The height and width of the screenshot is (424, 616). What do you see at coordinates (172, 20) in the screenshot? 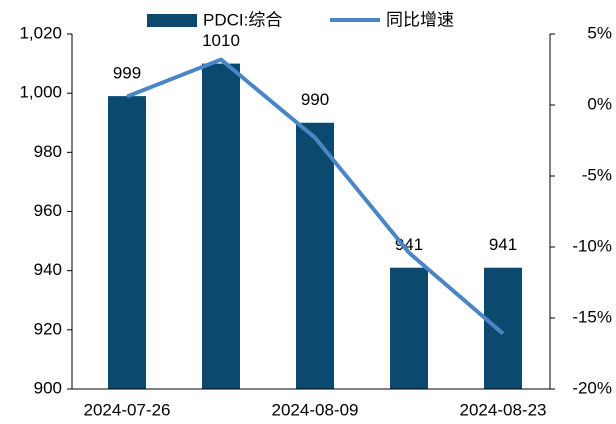
I see `legend-swatch` at bounding box center [172, 20].